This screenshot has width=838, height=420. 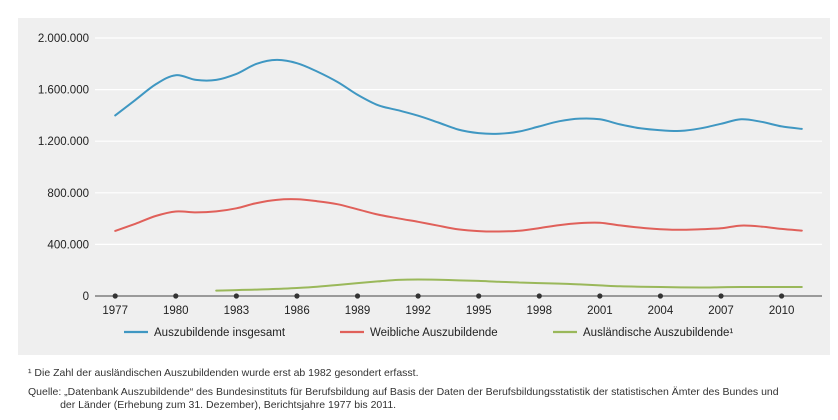 What do you see at coordinates (237, 311) in the screenshot?
I see `x-tick-label: 1983` at bounding box center [237, 311].